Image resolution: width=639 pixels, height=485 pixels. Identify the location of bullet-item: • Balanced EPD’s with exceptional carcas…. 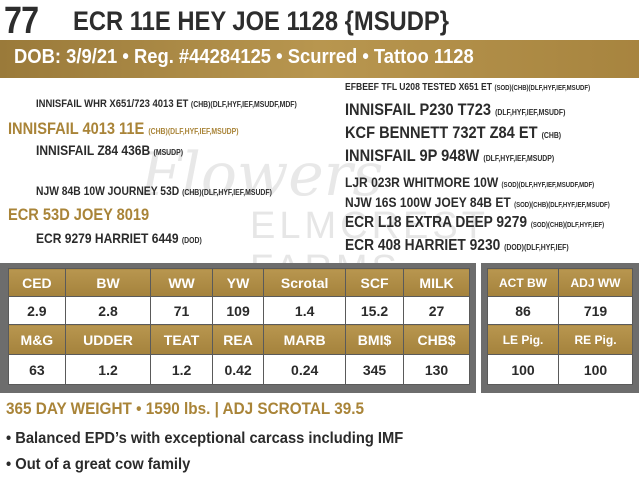
(205, 438).